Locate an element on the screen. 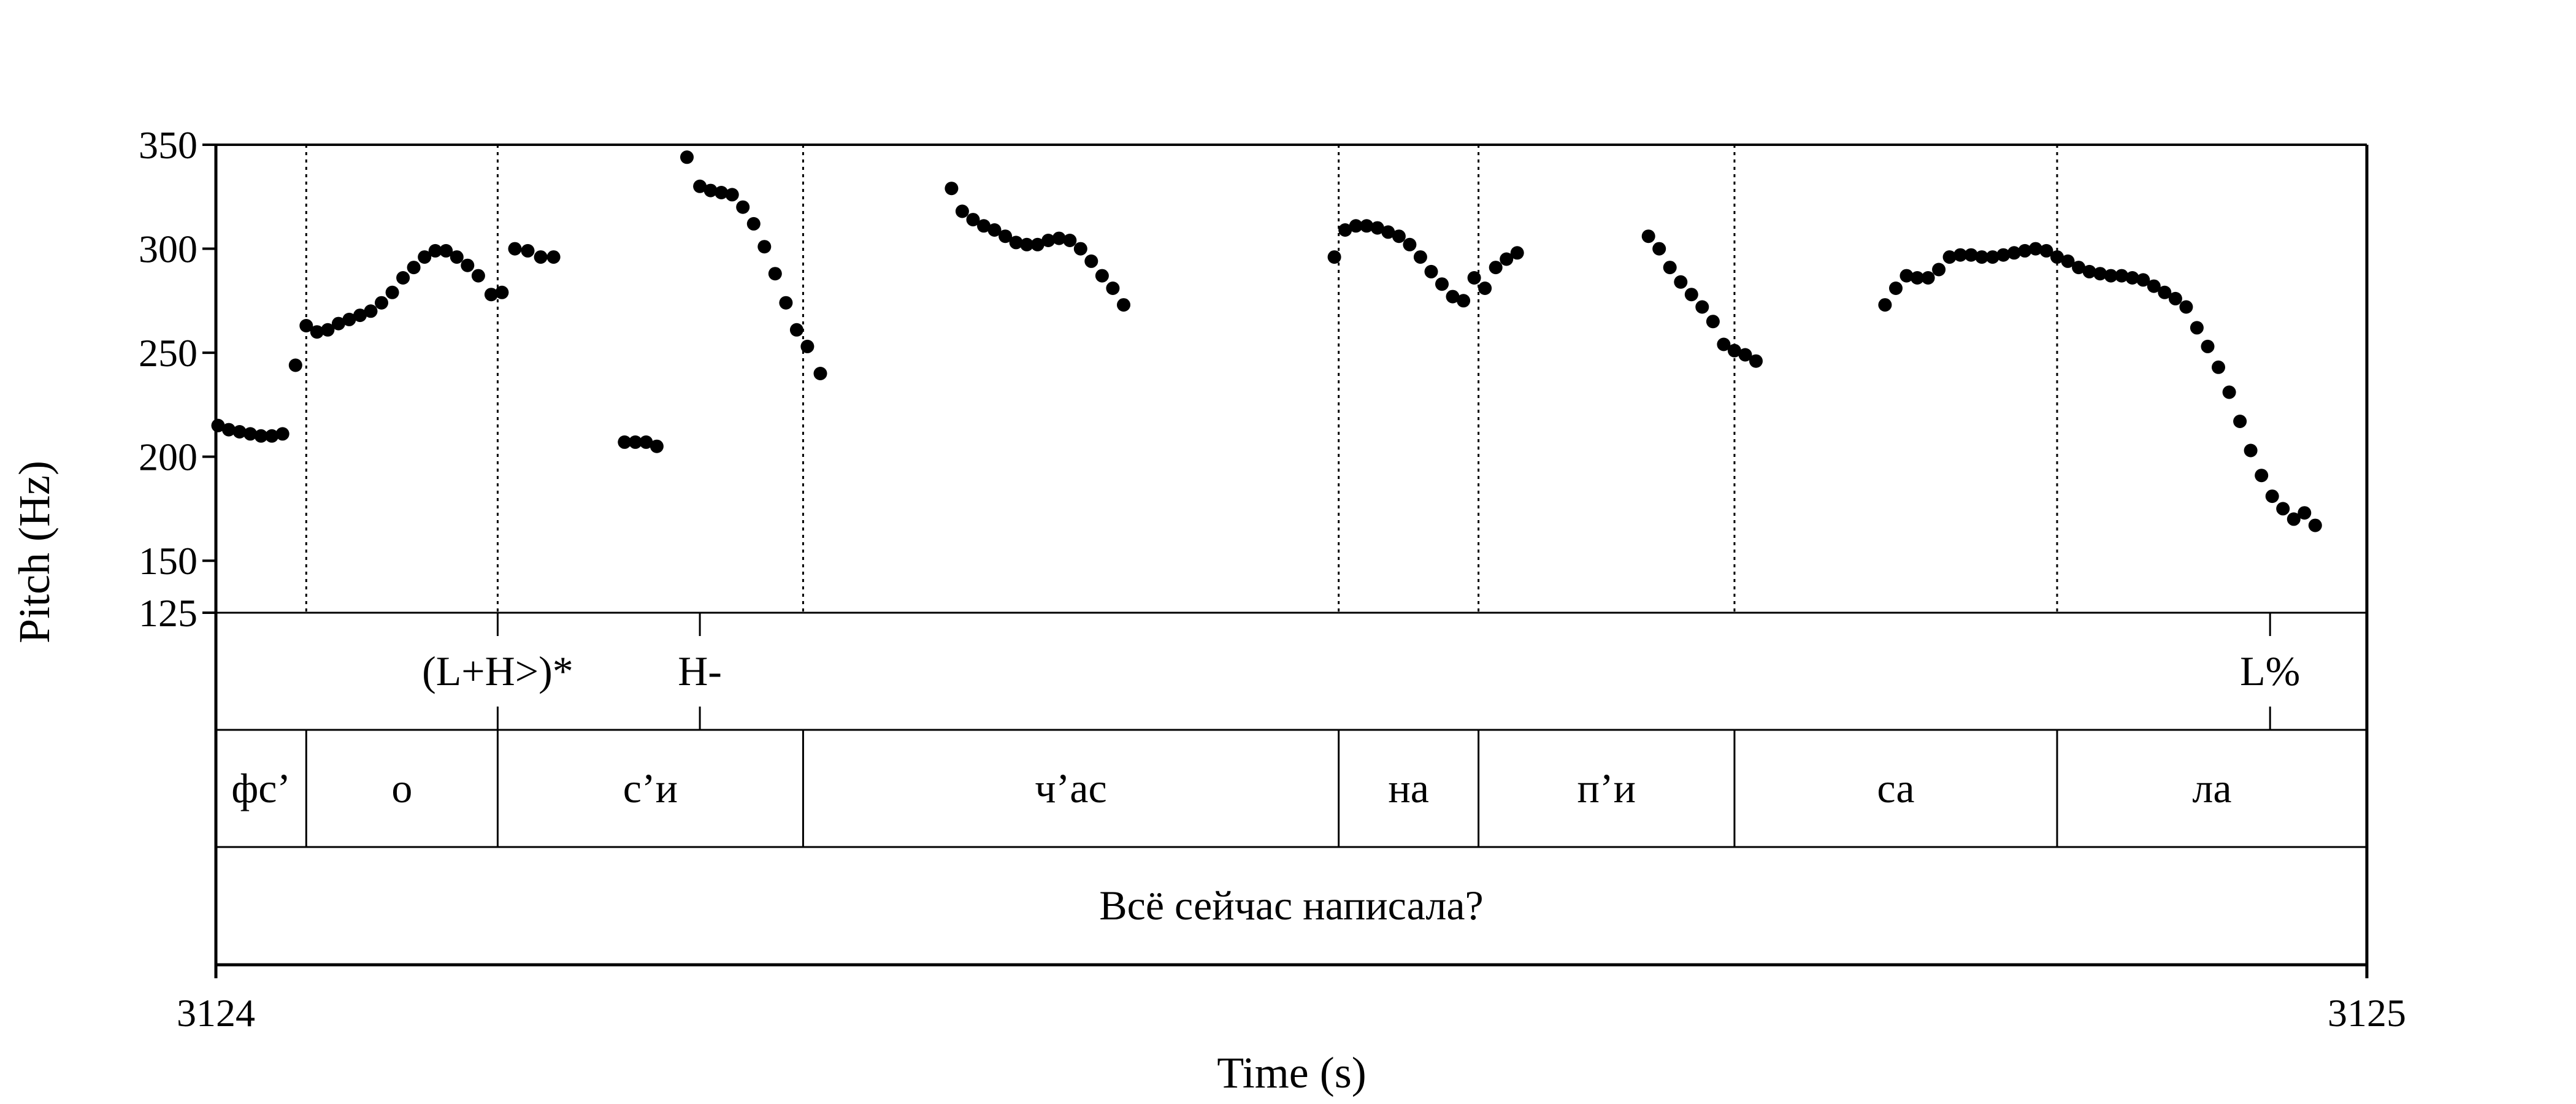  tone-label: H- is located at coordinates (700, 671).